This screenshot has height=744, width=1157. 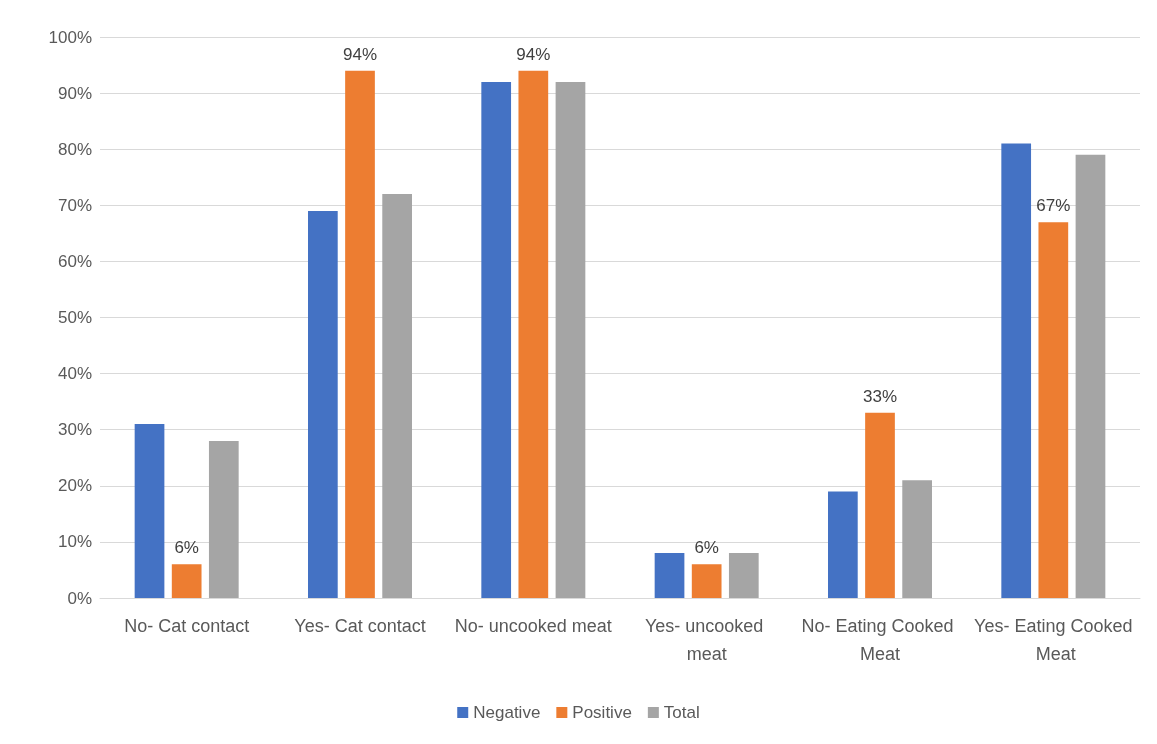 What do you see at coordinates (681, 712) in the screenshot?
I see `legend-label: Total` at bounding box center [681, 712].